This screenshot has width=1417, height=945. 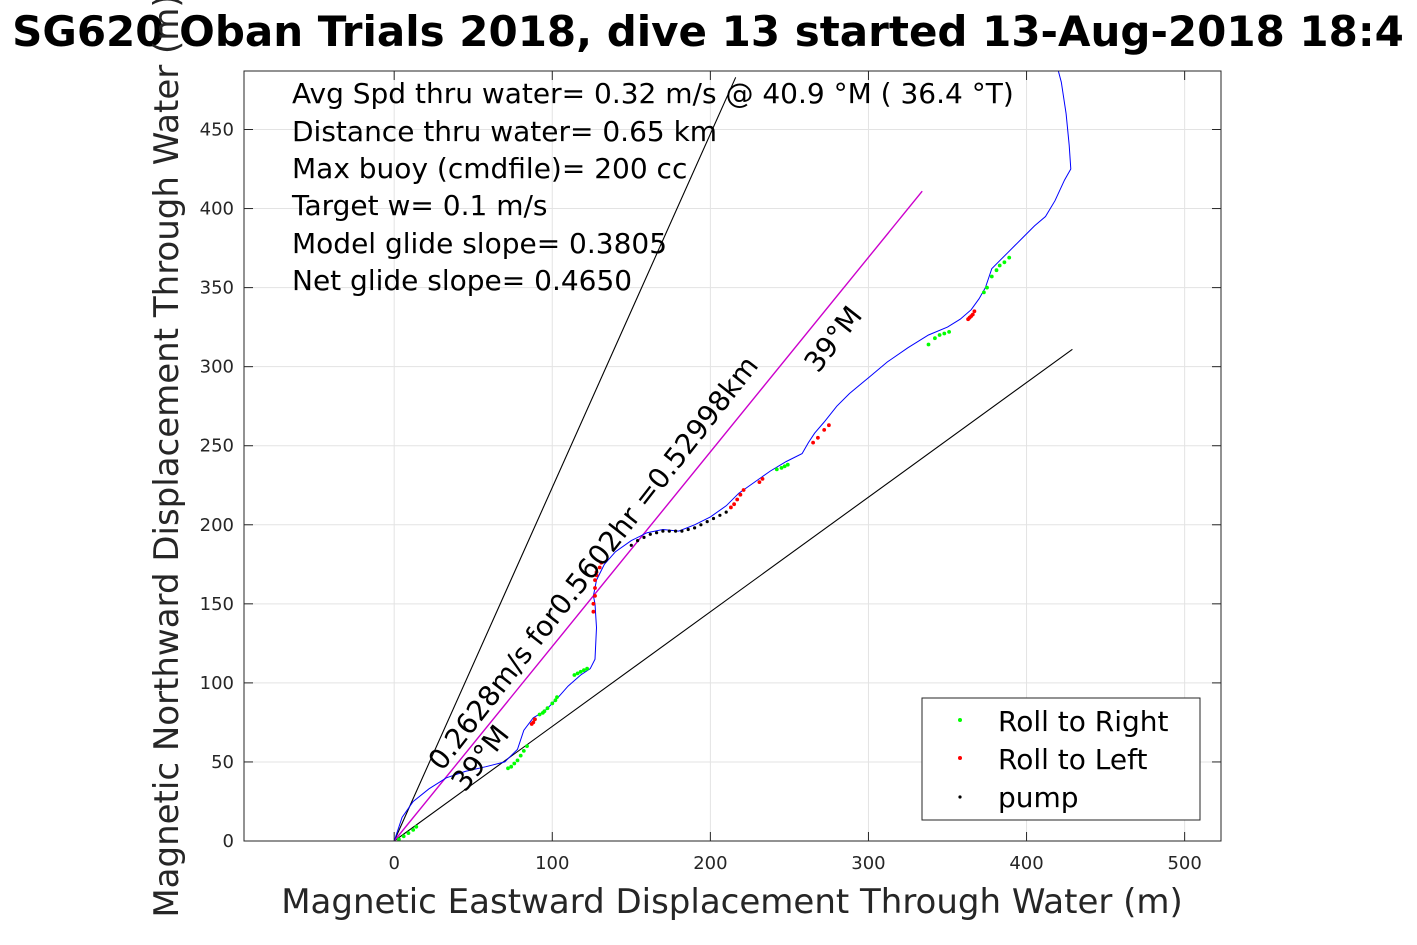 I want to click on legend-box, so click(x=1061, y=759).